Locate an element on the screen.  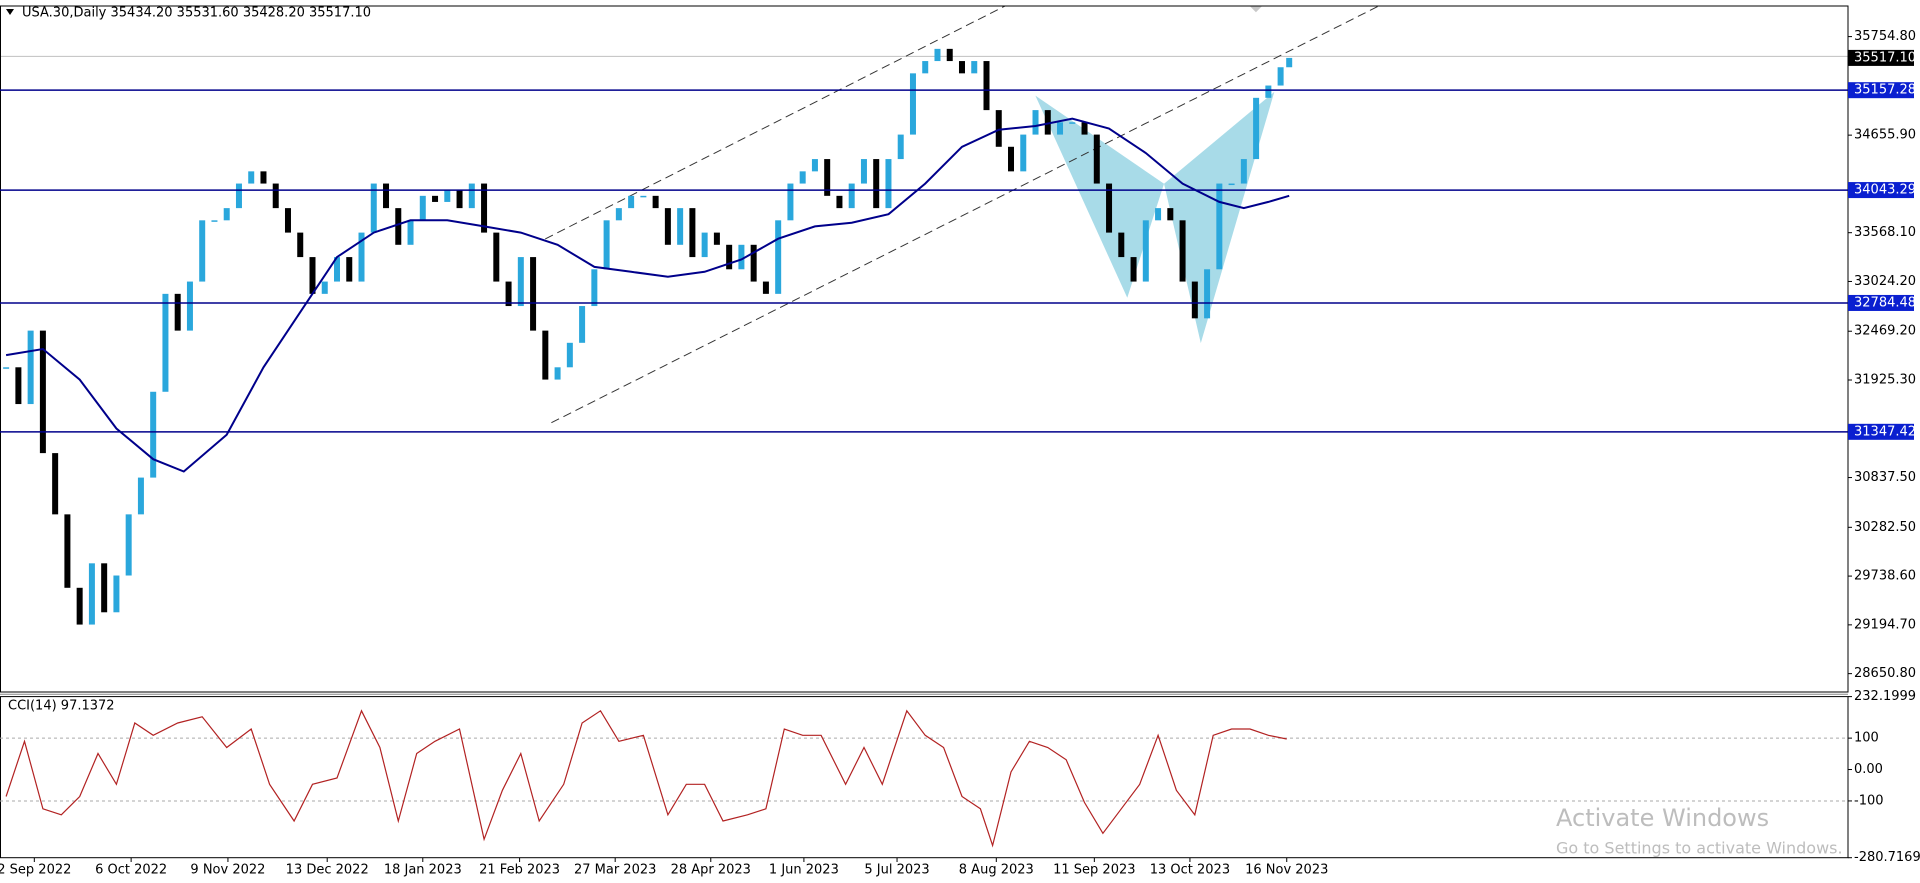
y-tick-label: 32469.20 is located at coordinates (1885, 331).